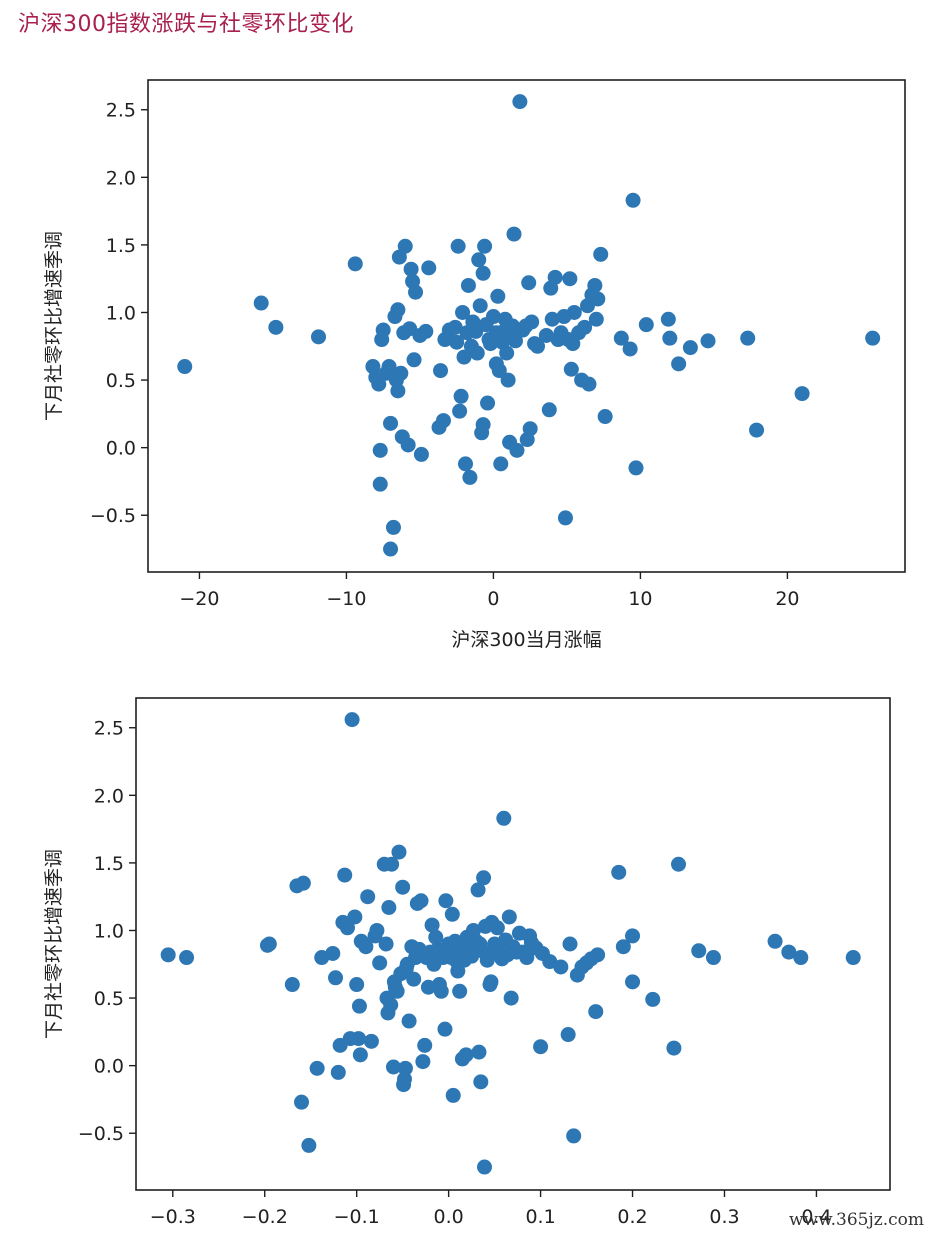 This screenshot has height=1238, width=934. I want to click on x-tick-label: −0.3, so click(173, 1217).